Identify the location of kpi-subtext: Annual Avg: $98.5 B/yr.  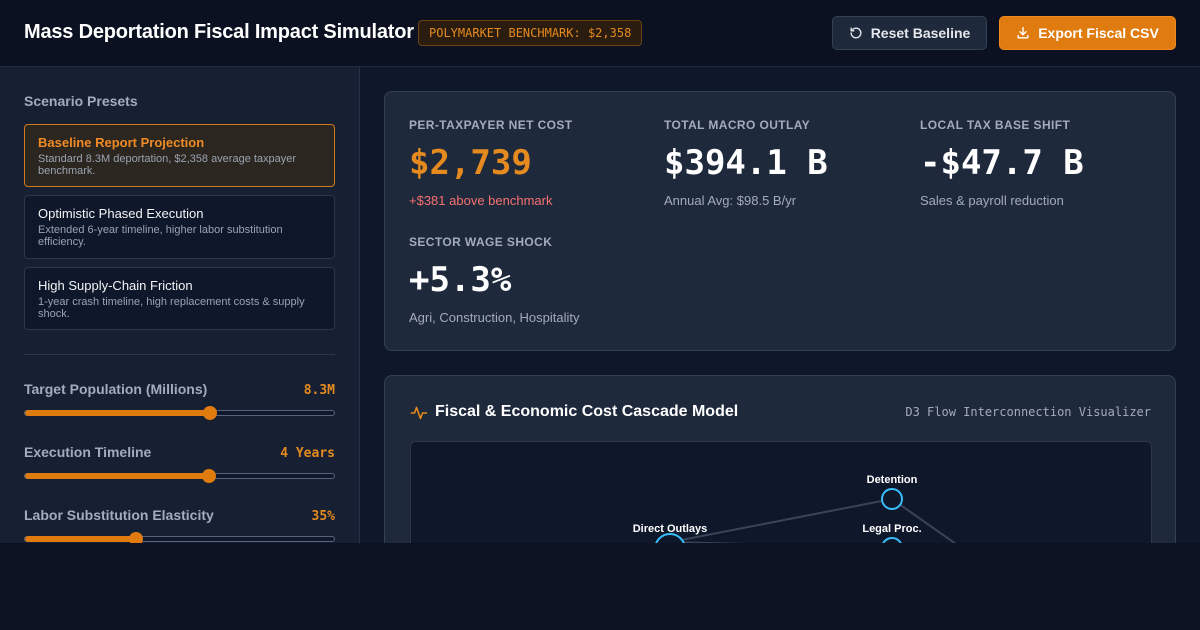
(730, 200).